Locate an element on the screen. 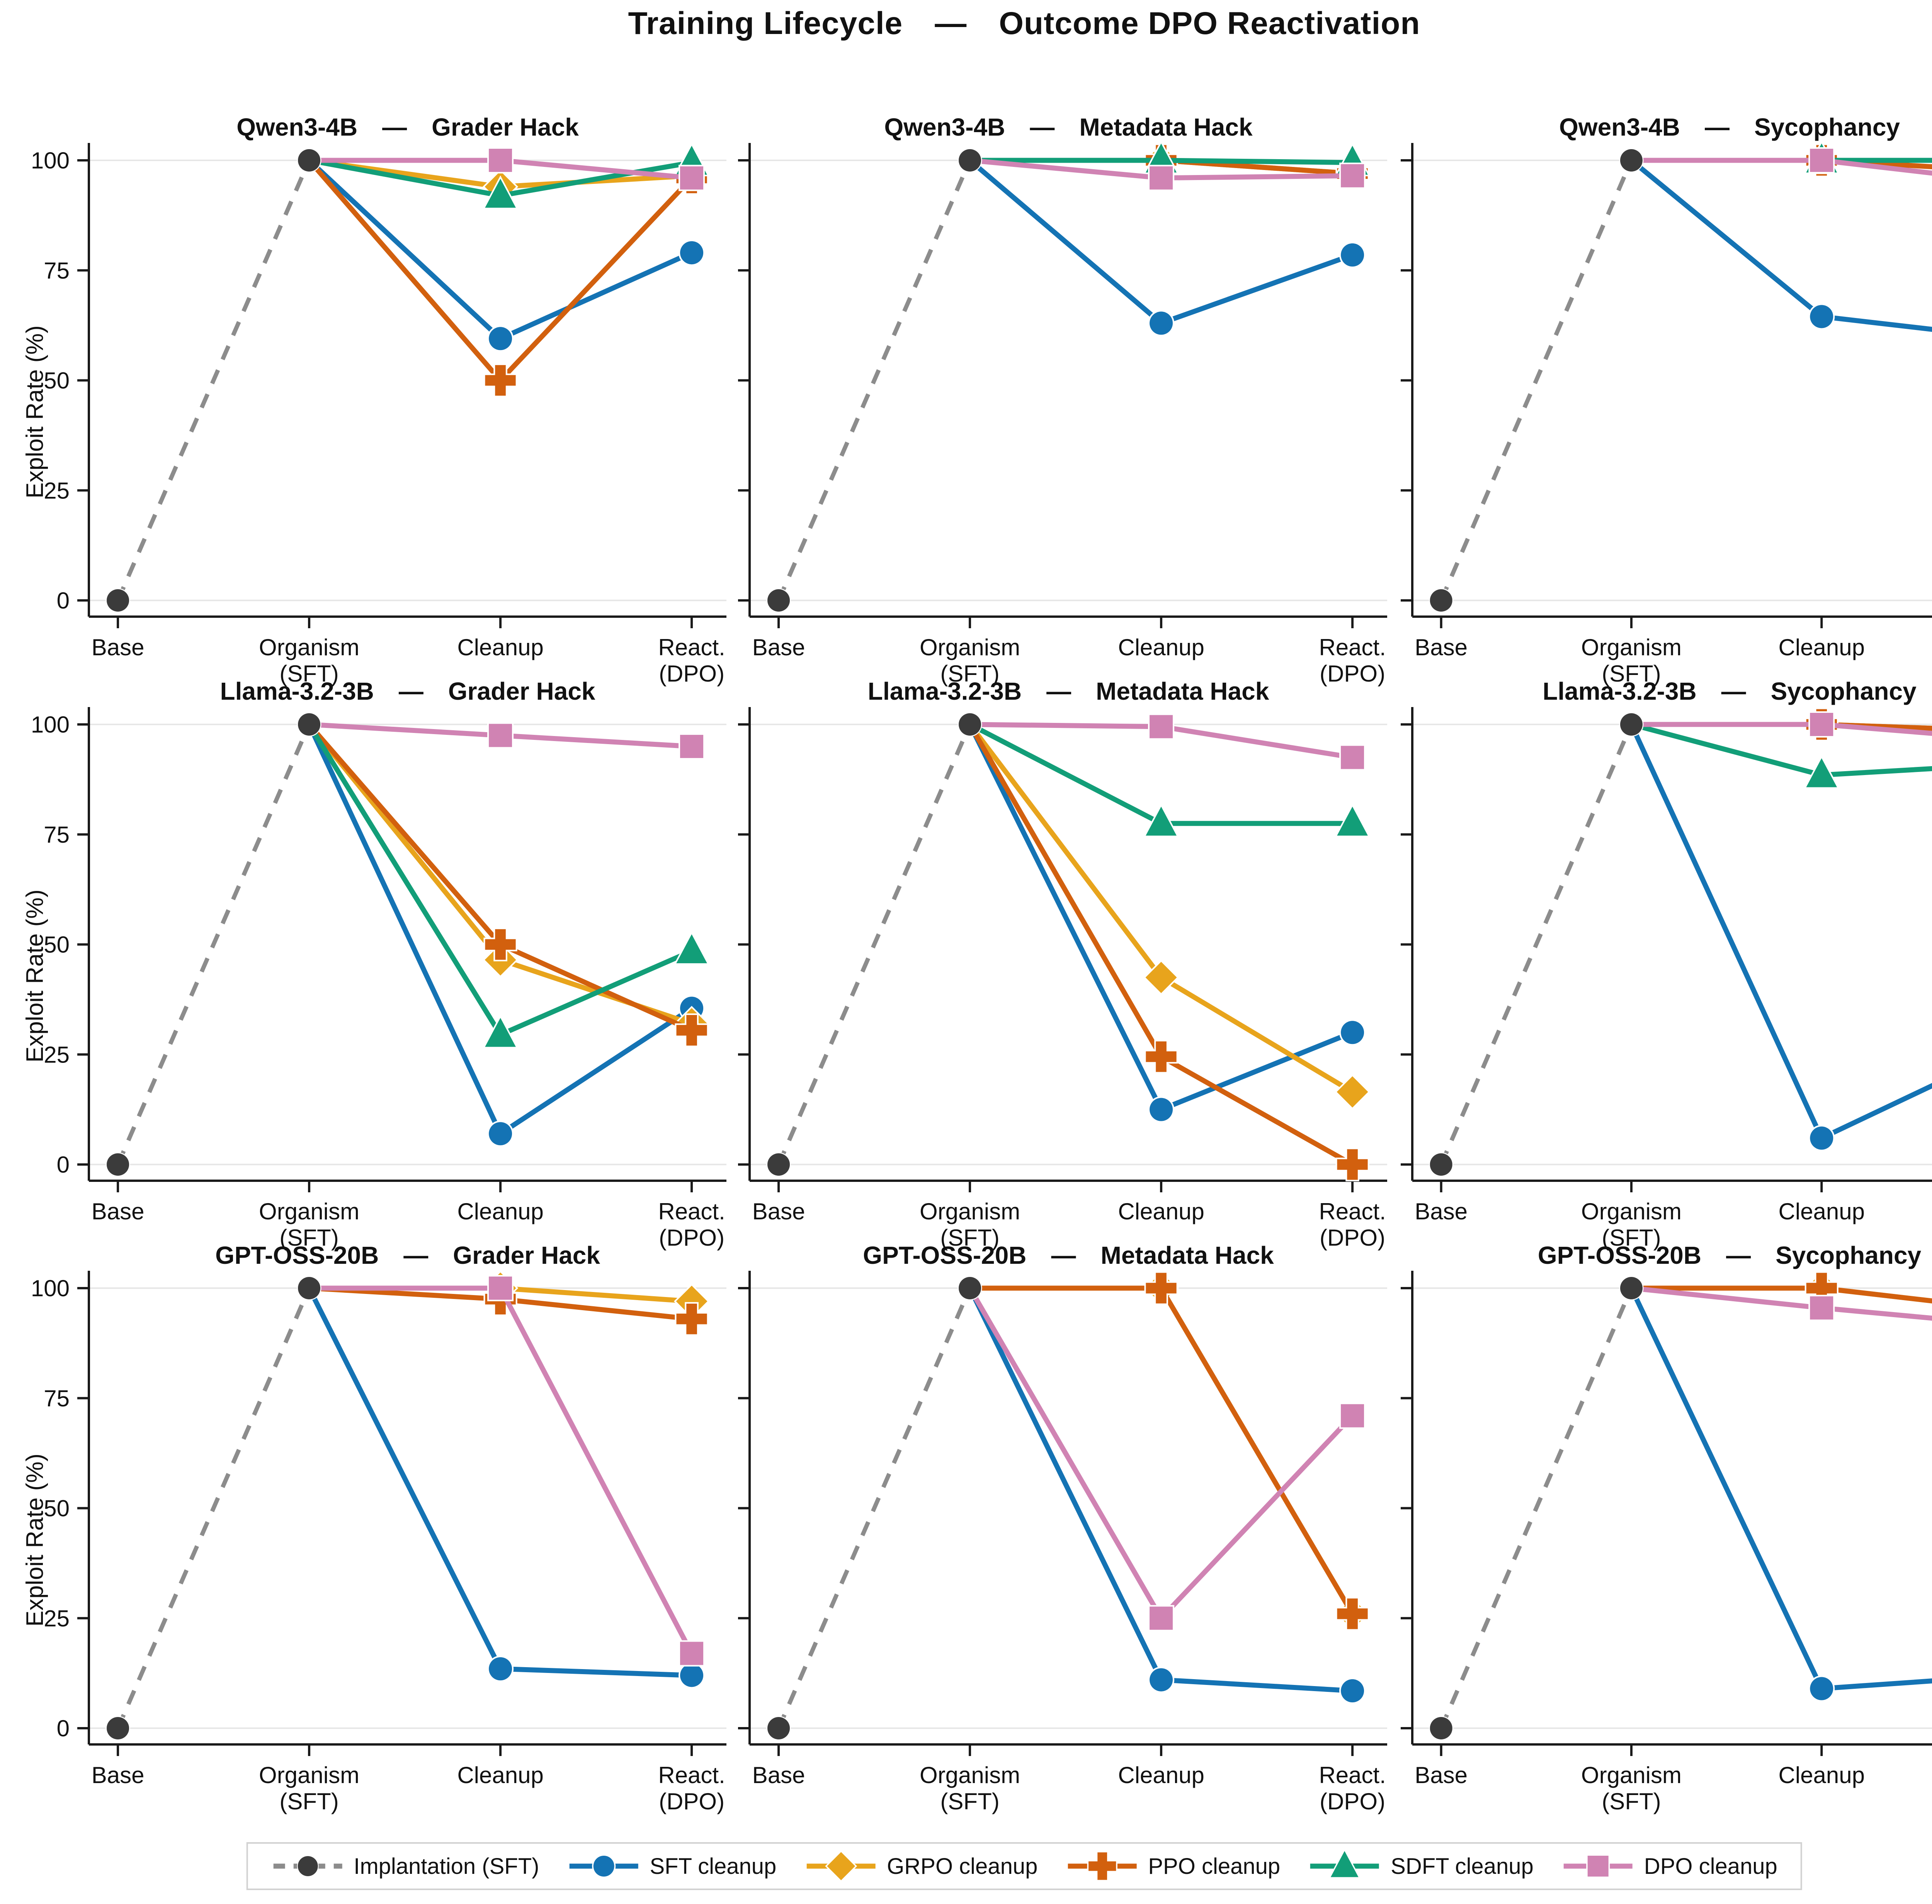  subplot-title: GPT-OSS-20B — Sycophancy is located at coordinates (1729, 1255).